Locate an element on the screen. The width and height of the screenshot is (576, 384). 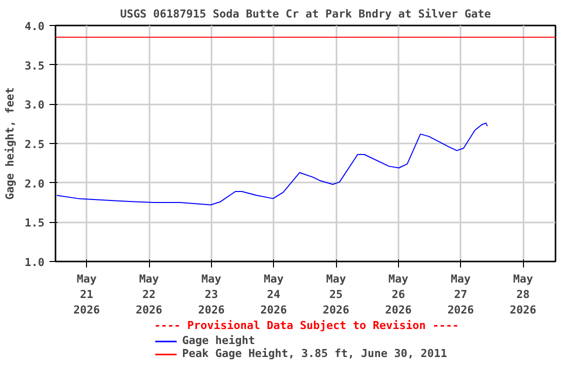
x-tick-label: May 23 2026 is located at coordinates (211, 294).